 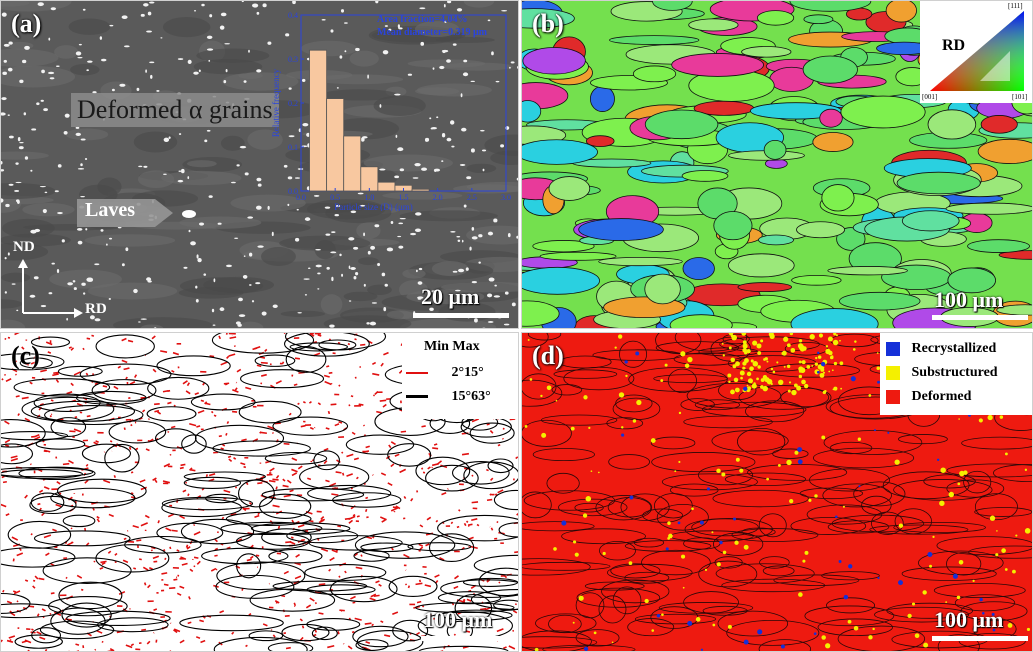 I want to click on legend-deformed: Deformed, so click(x=928, y=397).